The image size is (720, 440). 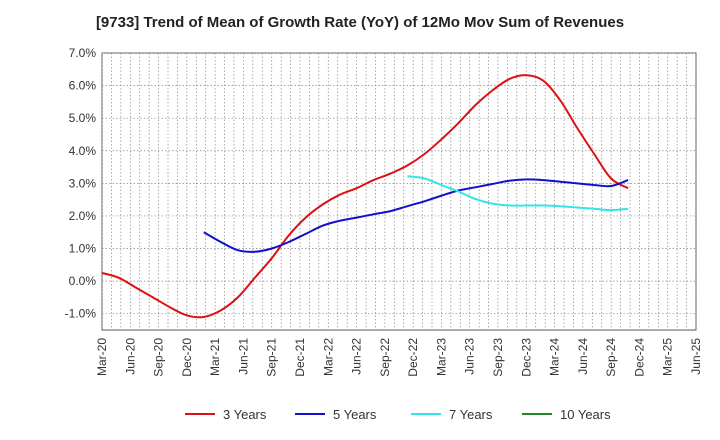 What do you see at coordinates (215, 357) in the screenshot?
I see `x-tick-label: Mar-21` at bounding box center [215, 357].